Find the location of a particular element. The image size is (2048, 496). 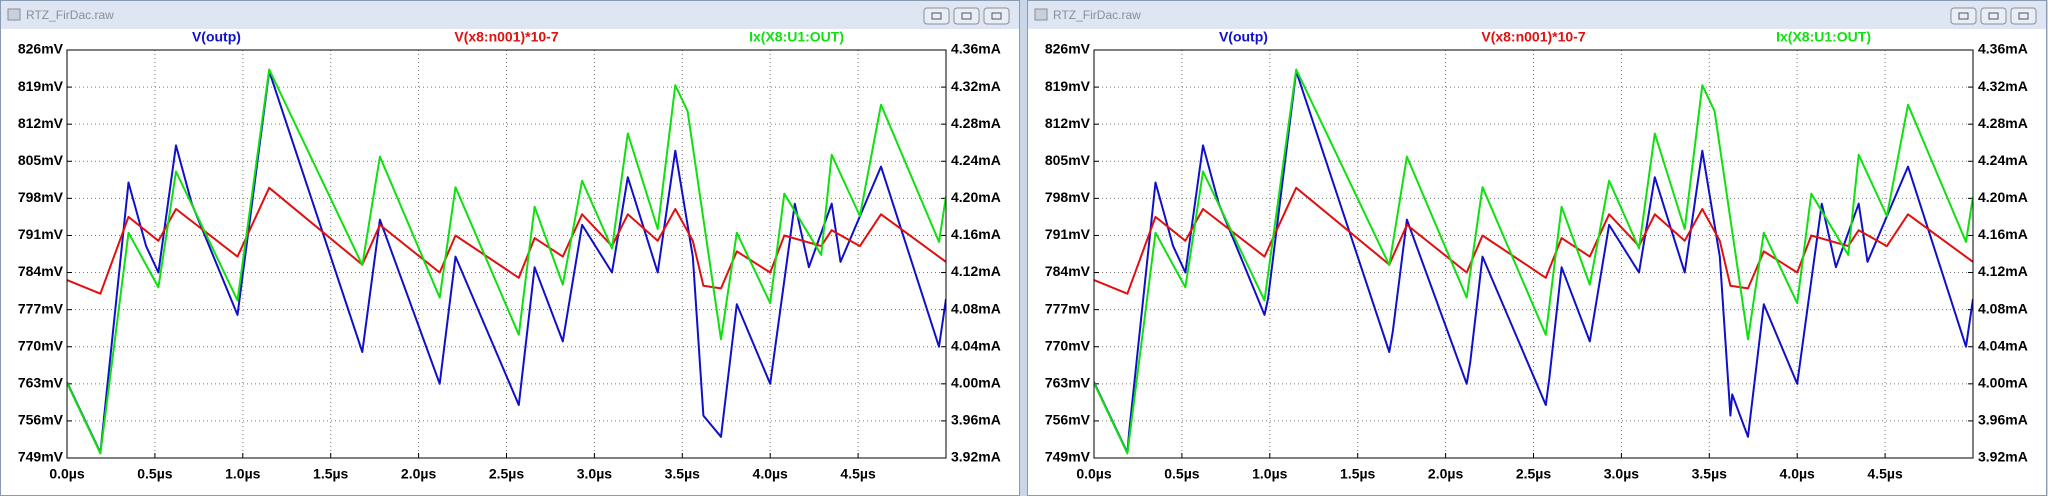

window-icon is located at coordinates (14, 14).